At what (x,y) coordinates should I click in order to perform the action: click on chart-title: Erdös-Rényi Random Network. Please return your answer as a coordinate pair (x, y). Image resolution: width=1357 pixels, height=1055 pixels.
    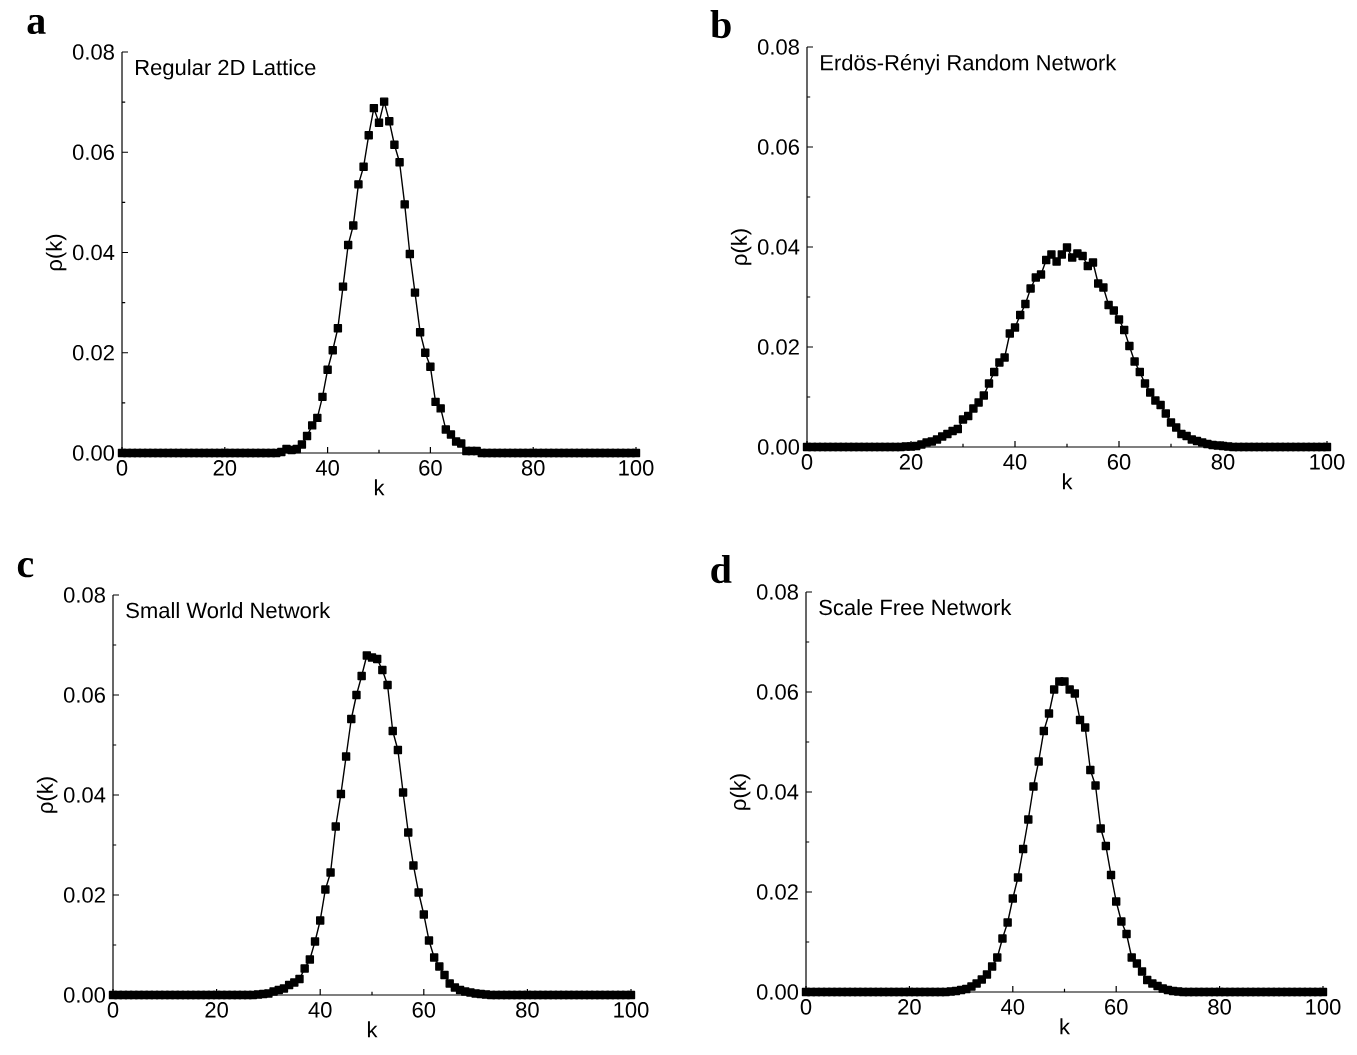
    Looking at the image, I should click on (969, 64).